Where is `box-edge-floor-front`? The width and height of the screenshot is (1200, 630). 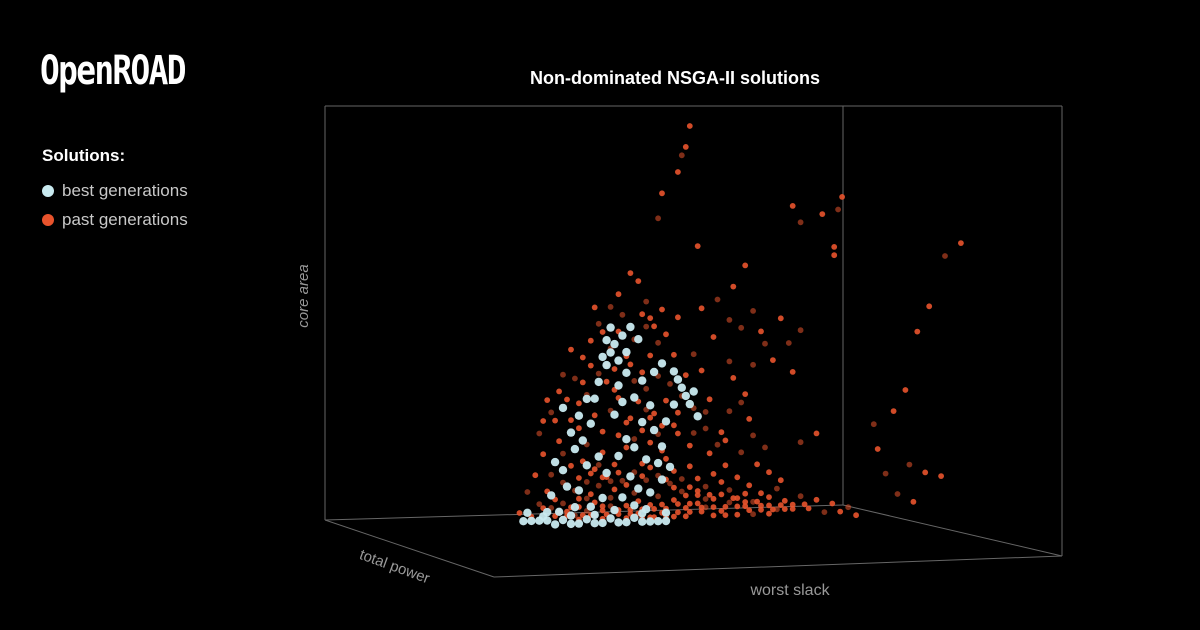 box-edge-floor-front is located at coordinates (778, 566).